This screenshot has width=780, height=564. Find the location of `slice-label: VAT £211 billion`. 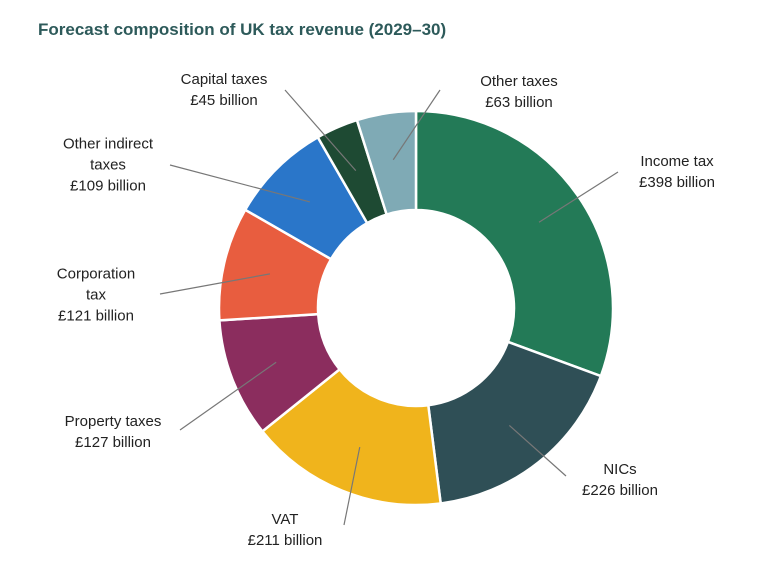

slice-label: VAT £211 billion is located at coordinates (285, 530).